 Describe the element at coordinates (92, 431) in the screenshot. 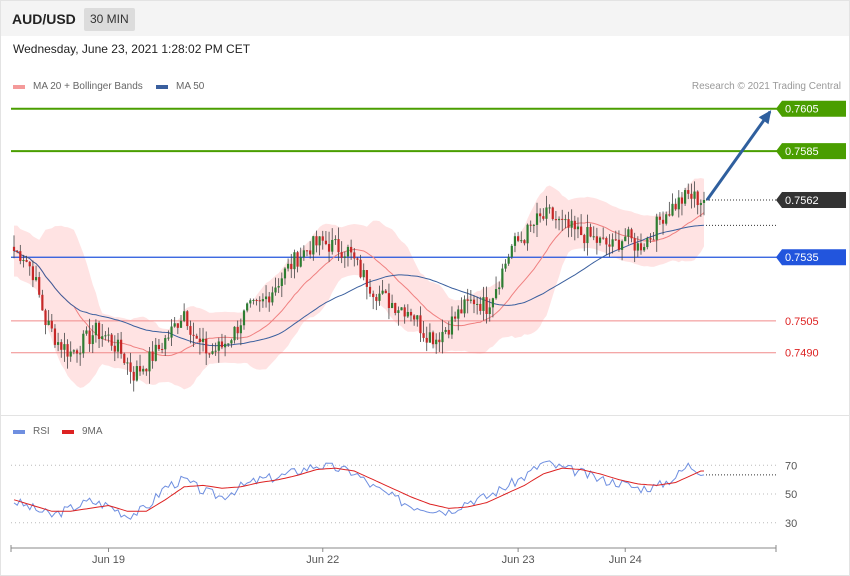

I see `rsi-ma-label: 9MA` at that location.